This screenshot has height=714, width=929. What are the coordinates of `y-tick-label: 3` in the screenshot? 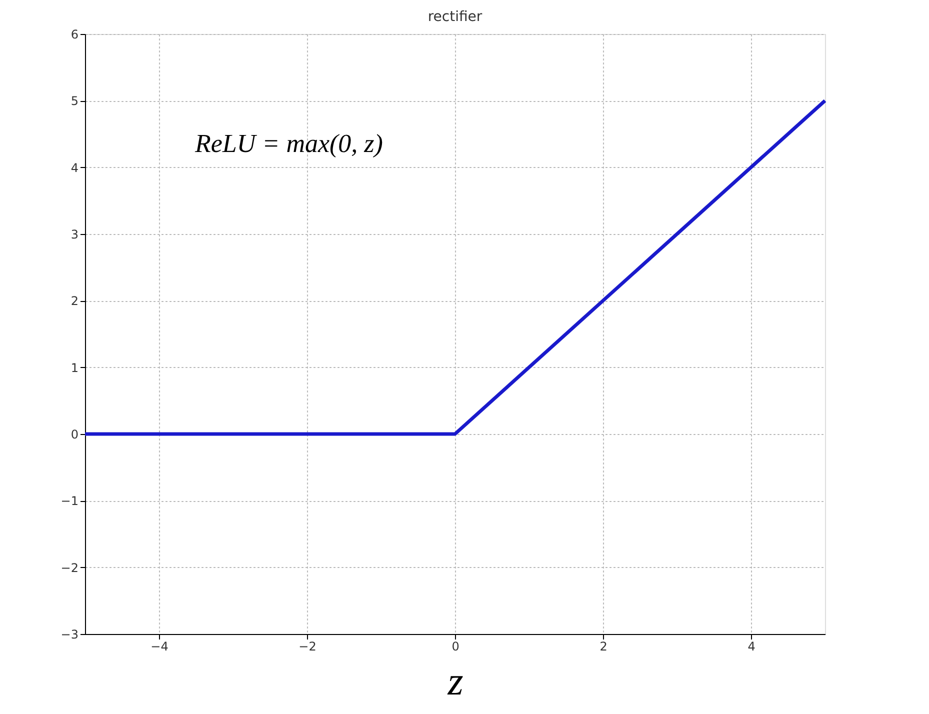 It's located at (74, 235).